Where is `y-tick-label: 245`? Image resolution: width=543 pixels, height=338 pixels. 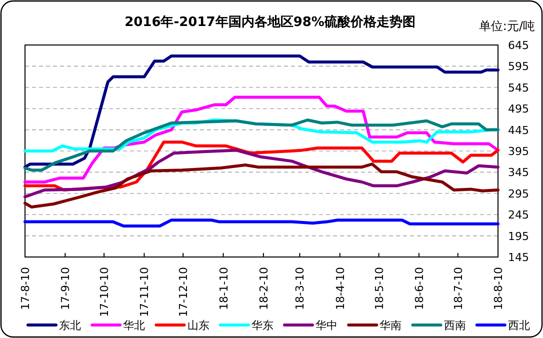 y-tick-label: 245 is located at coordinates (518, 215).